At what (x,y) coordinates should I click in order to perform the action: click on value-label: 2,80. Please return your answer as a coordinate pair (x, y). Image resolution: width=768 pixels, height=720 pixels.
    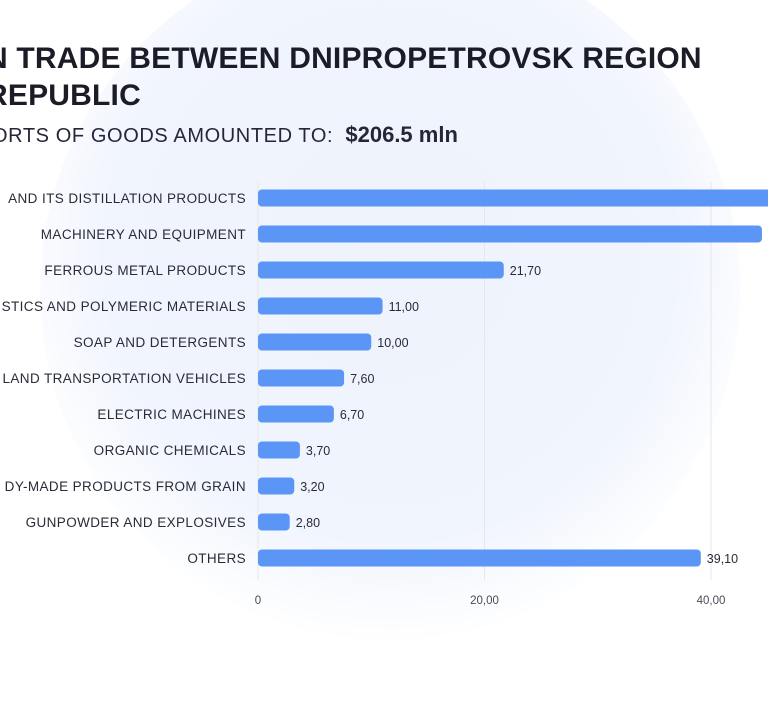
    Looking at the image, I should click on (308, 523).